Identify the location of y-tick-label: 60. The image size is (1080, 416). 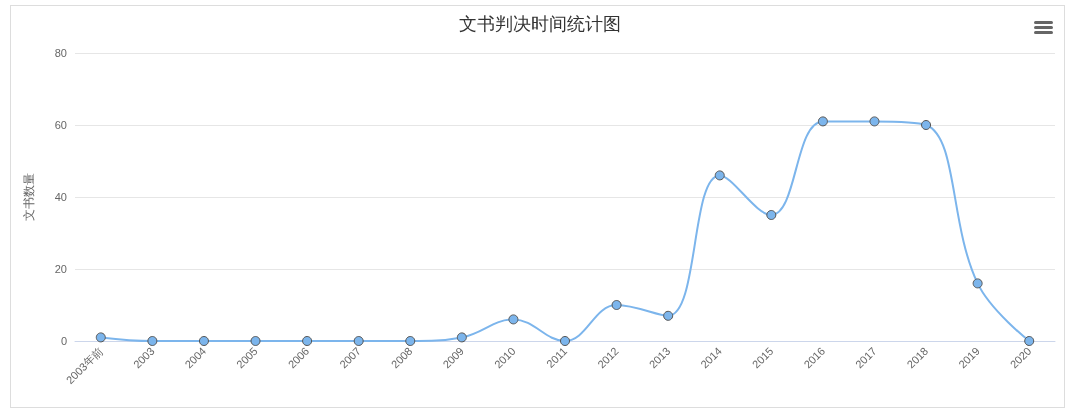
(60, 125).